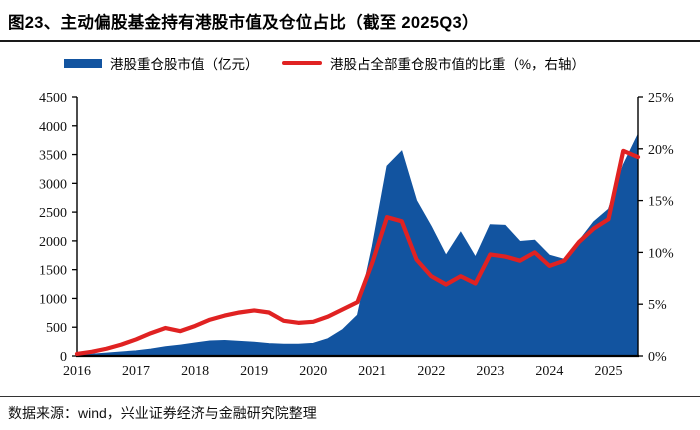 This screenshot has width=700, height=430. I want to click on svg-text: 0, so click(63, 357).